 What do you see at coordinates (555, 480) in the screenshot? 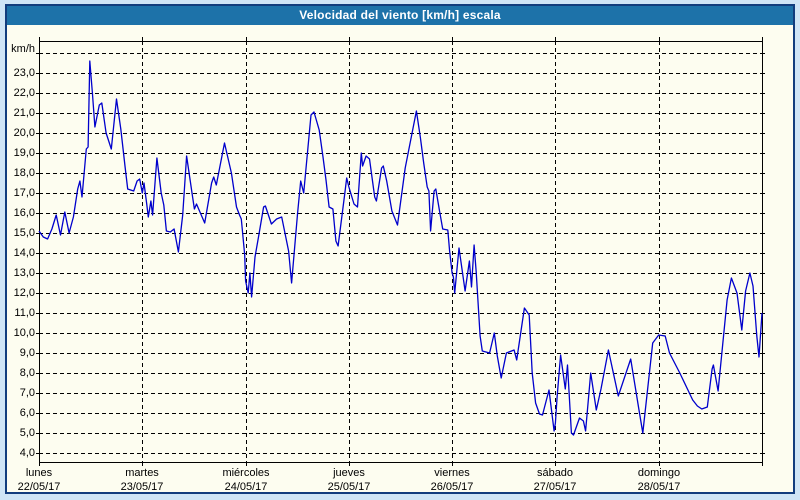
I see `x-day-label: sábado 27/05/17` at bounding box center [555, 480].